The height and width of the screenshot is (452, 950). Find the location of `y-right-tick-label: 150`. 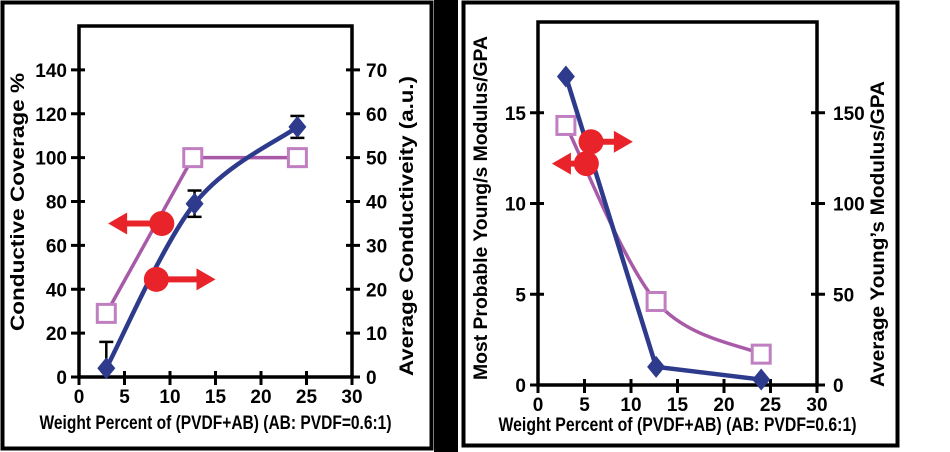

y-right-tick-label: 150 is located at coordinates (849, 114).